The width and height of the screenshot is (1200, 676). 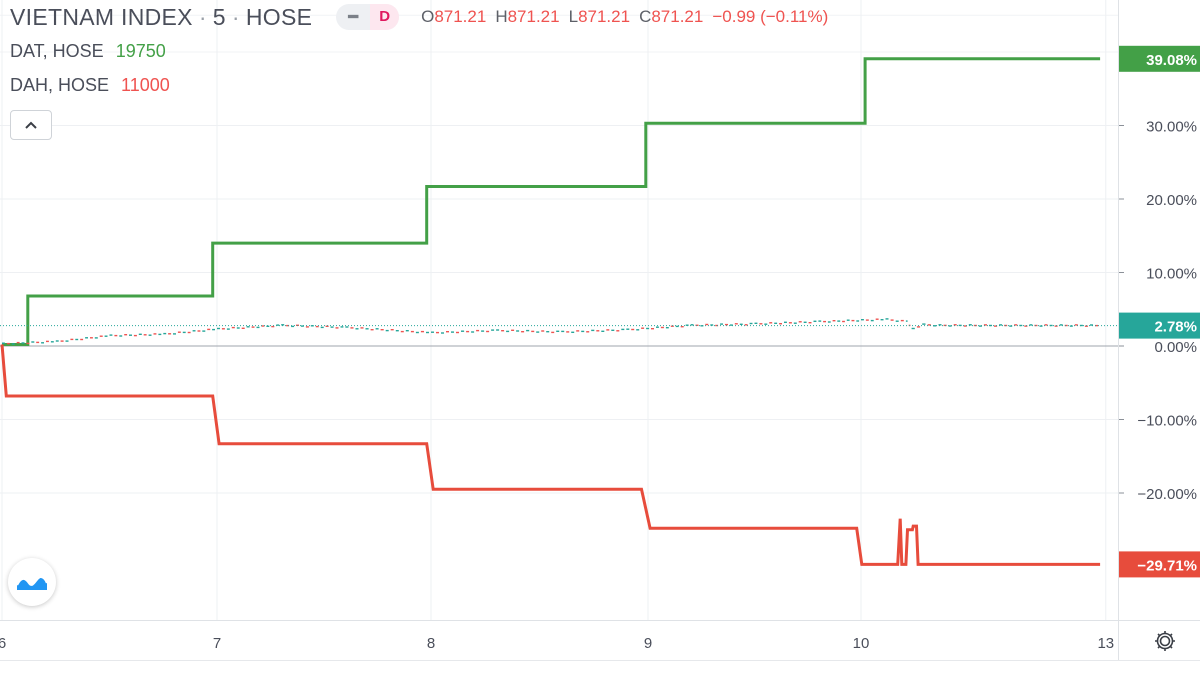 I want to click on minus-icon: ━, so click(x=353, y=17).